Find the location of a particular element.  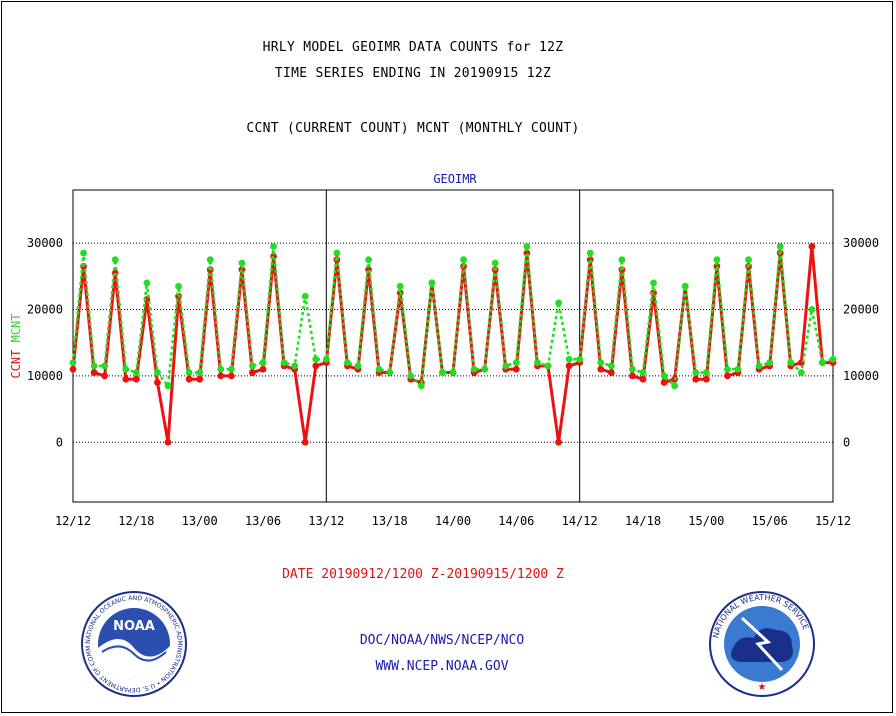

x-tick-label: 12/12 is located at coordinates (73, 521).